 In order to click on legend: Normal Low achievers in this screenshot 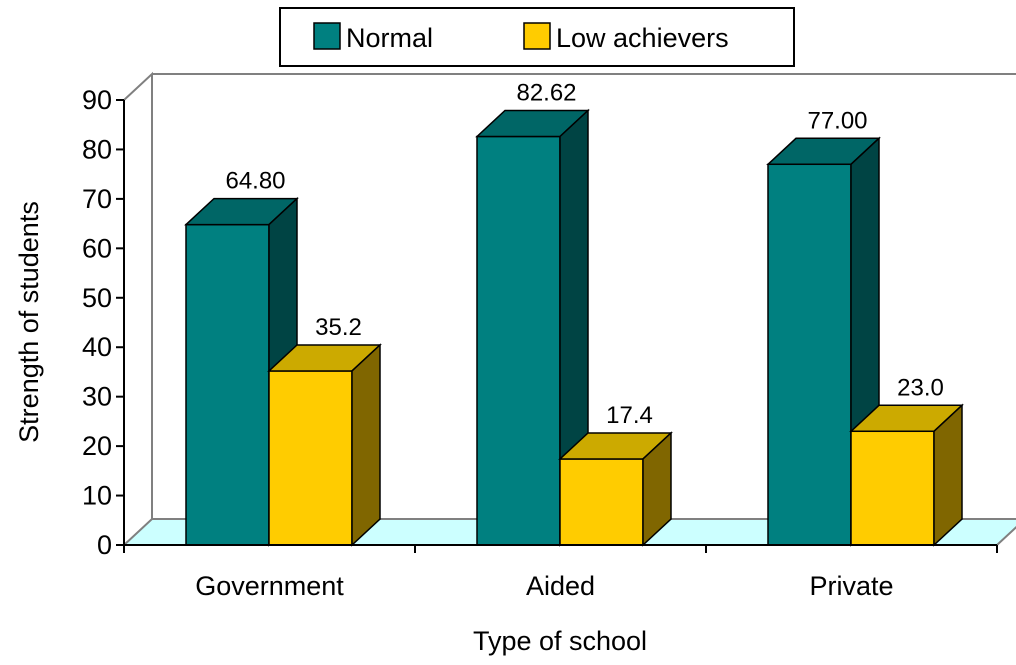, I will do `click(537, 37)`.